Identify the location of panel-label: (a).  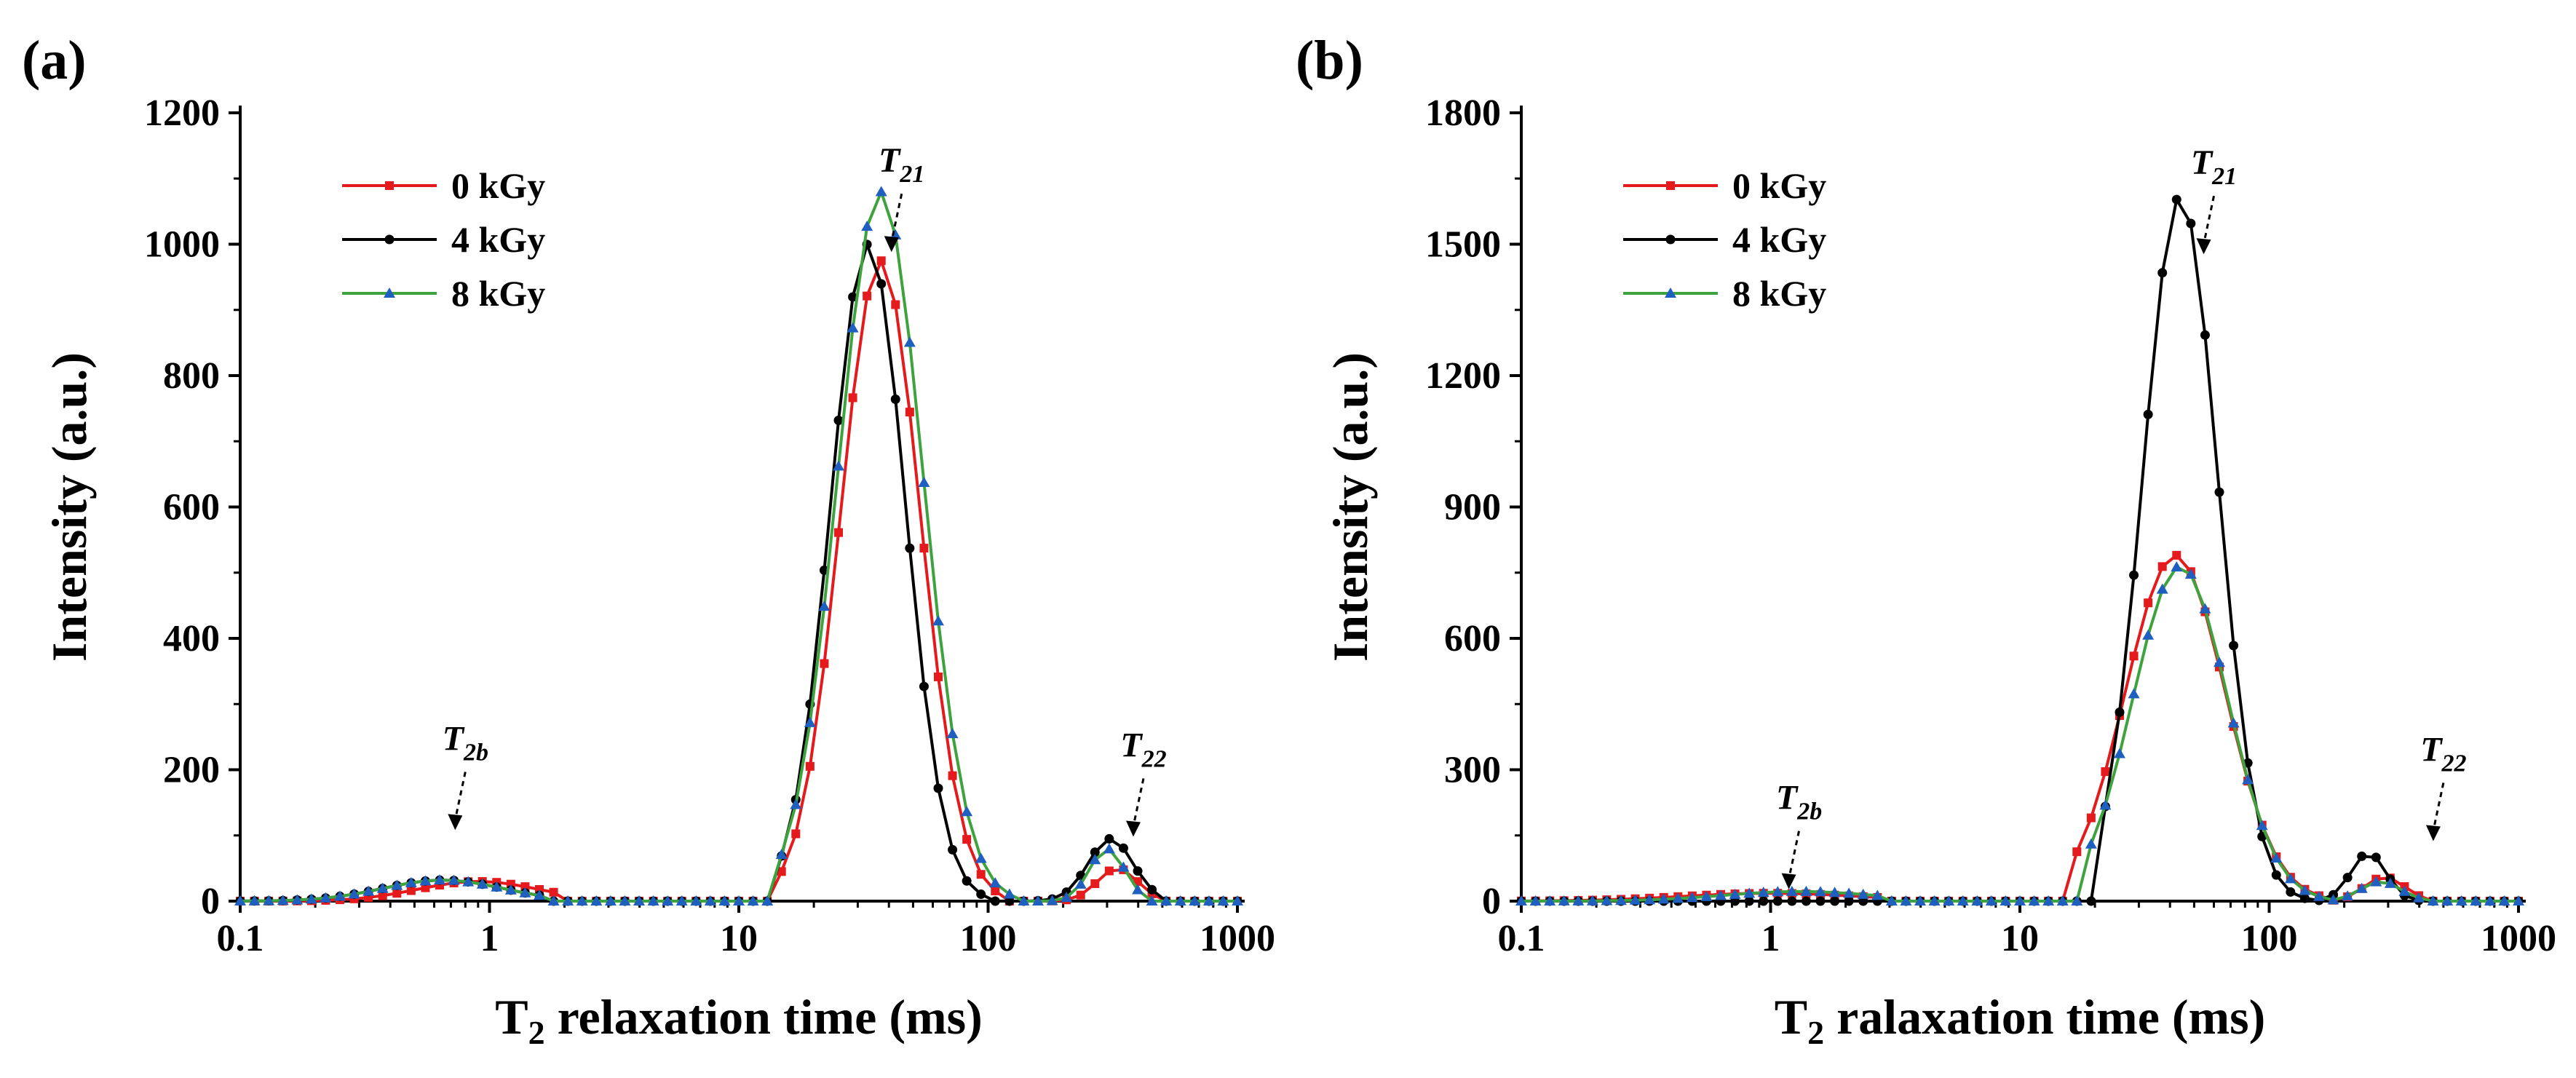
(54, 60).